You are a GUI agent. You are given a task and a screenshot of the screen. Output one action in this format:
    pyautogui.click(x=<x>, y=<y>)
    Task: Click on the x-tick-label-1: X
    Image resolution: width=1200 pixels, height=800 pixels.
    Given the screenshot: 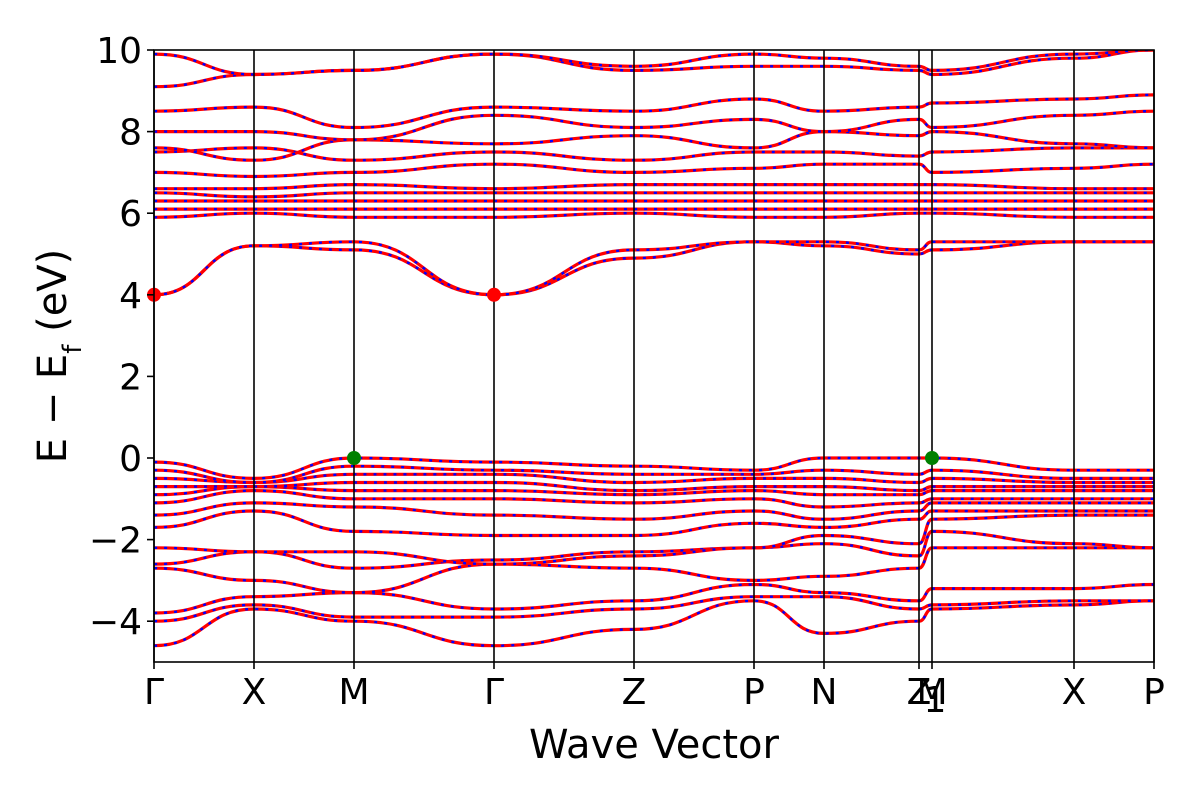 What is the action you would take?
    pyautogui.click(x=254, y=692)
    